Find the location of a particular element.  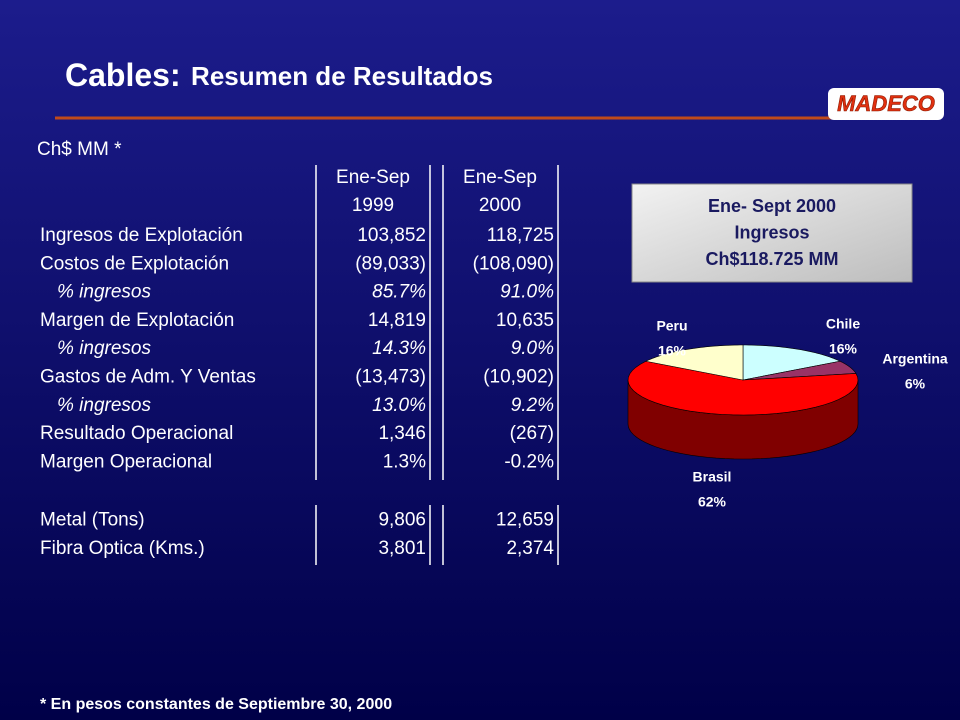

row-label: Margen de Explotación is located at coordinates (137, 320).